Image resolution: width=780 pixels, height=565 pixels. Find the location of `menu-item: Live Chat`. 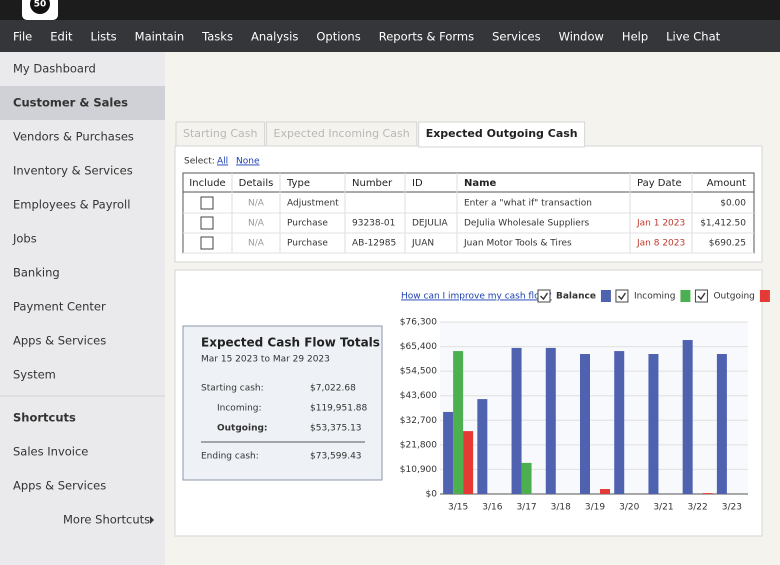

menu-item: Live Chat is located at coordinates (693, 37).